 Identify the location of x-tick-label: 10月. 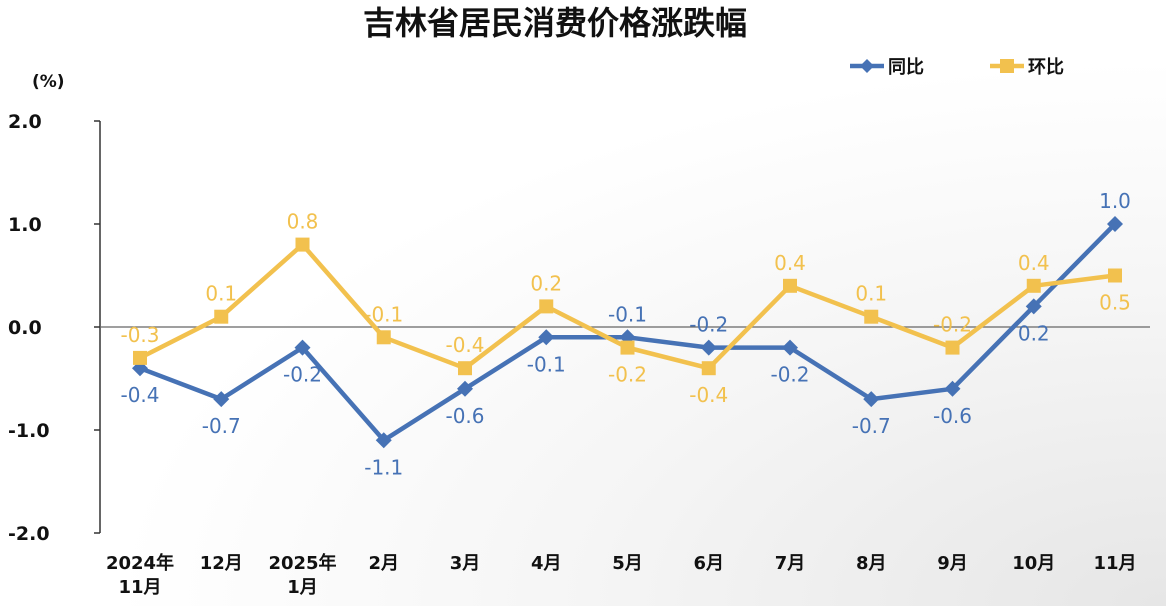
(1033, 563).